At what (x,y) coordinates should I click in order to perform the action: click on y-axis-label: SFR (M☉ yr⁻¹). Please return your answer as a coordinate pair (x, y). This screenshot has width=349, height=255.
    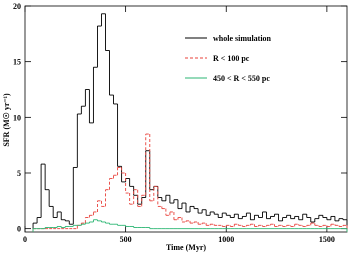
    Looking at the image, I should click on (6, 120).